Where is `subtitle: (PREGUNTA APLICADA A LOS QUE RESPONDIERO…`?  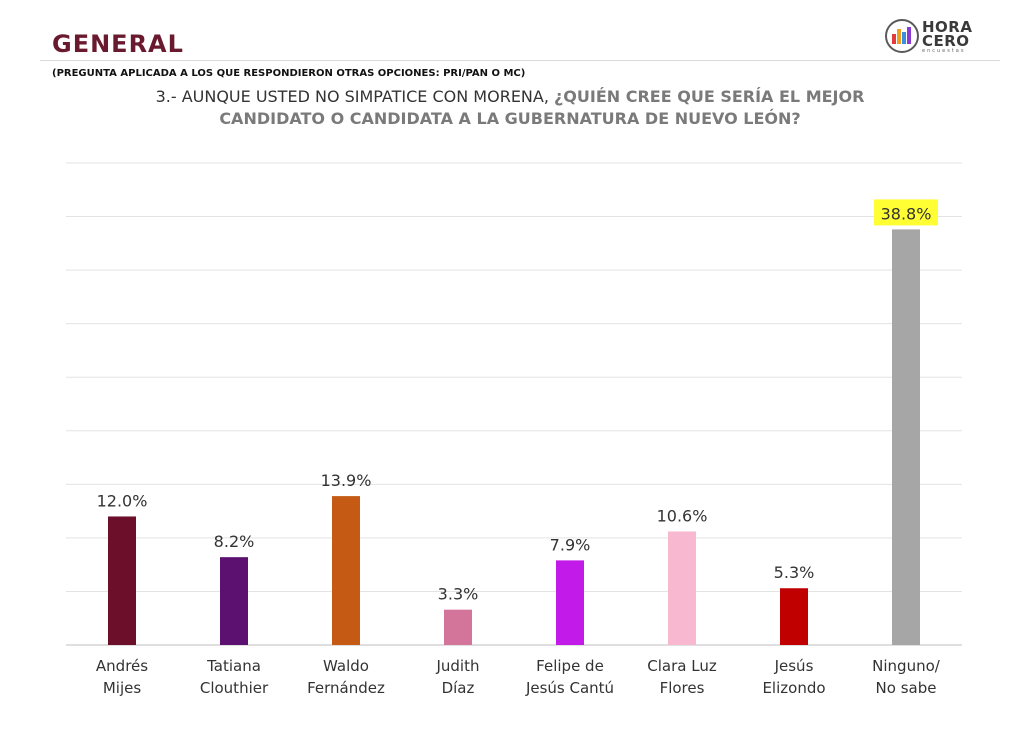 subtitle: (PREGUNTA APLICADA A LOS QUE RESPONDIERO… is located at coordinates (289, 73).